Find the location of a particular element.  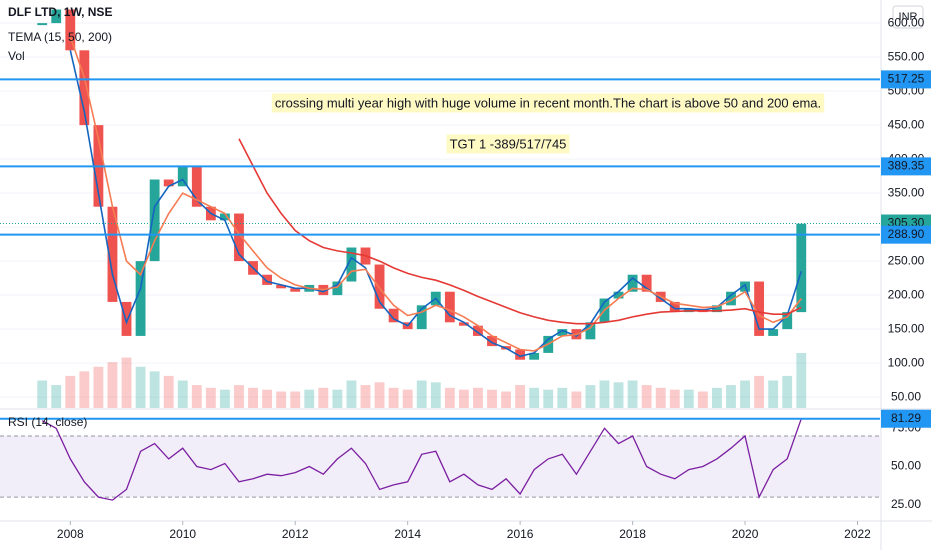

pane-title: RSI (14, close) is located at coordinates (47, 422).